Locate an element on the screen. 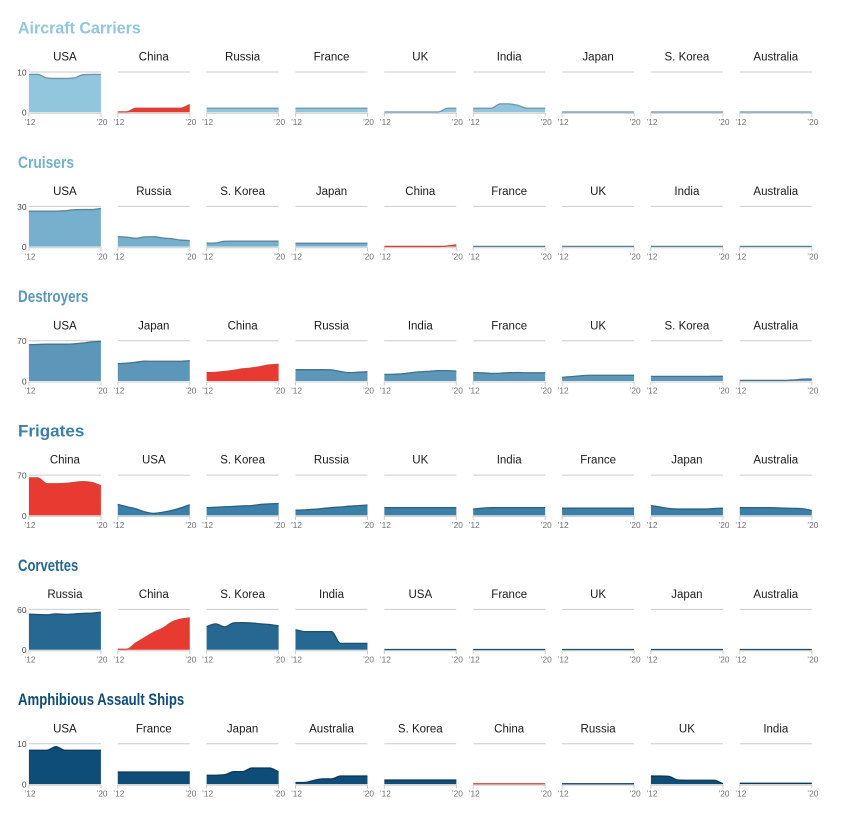 This screenshot has height=824, width=851. svg-text: 60 is located at coordinates (22, 610).